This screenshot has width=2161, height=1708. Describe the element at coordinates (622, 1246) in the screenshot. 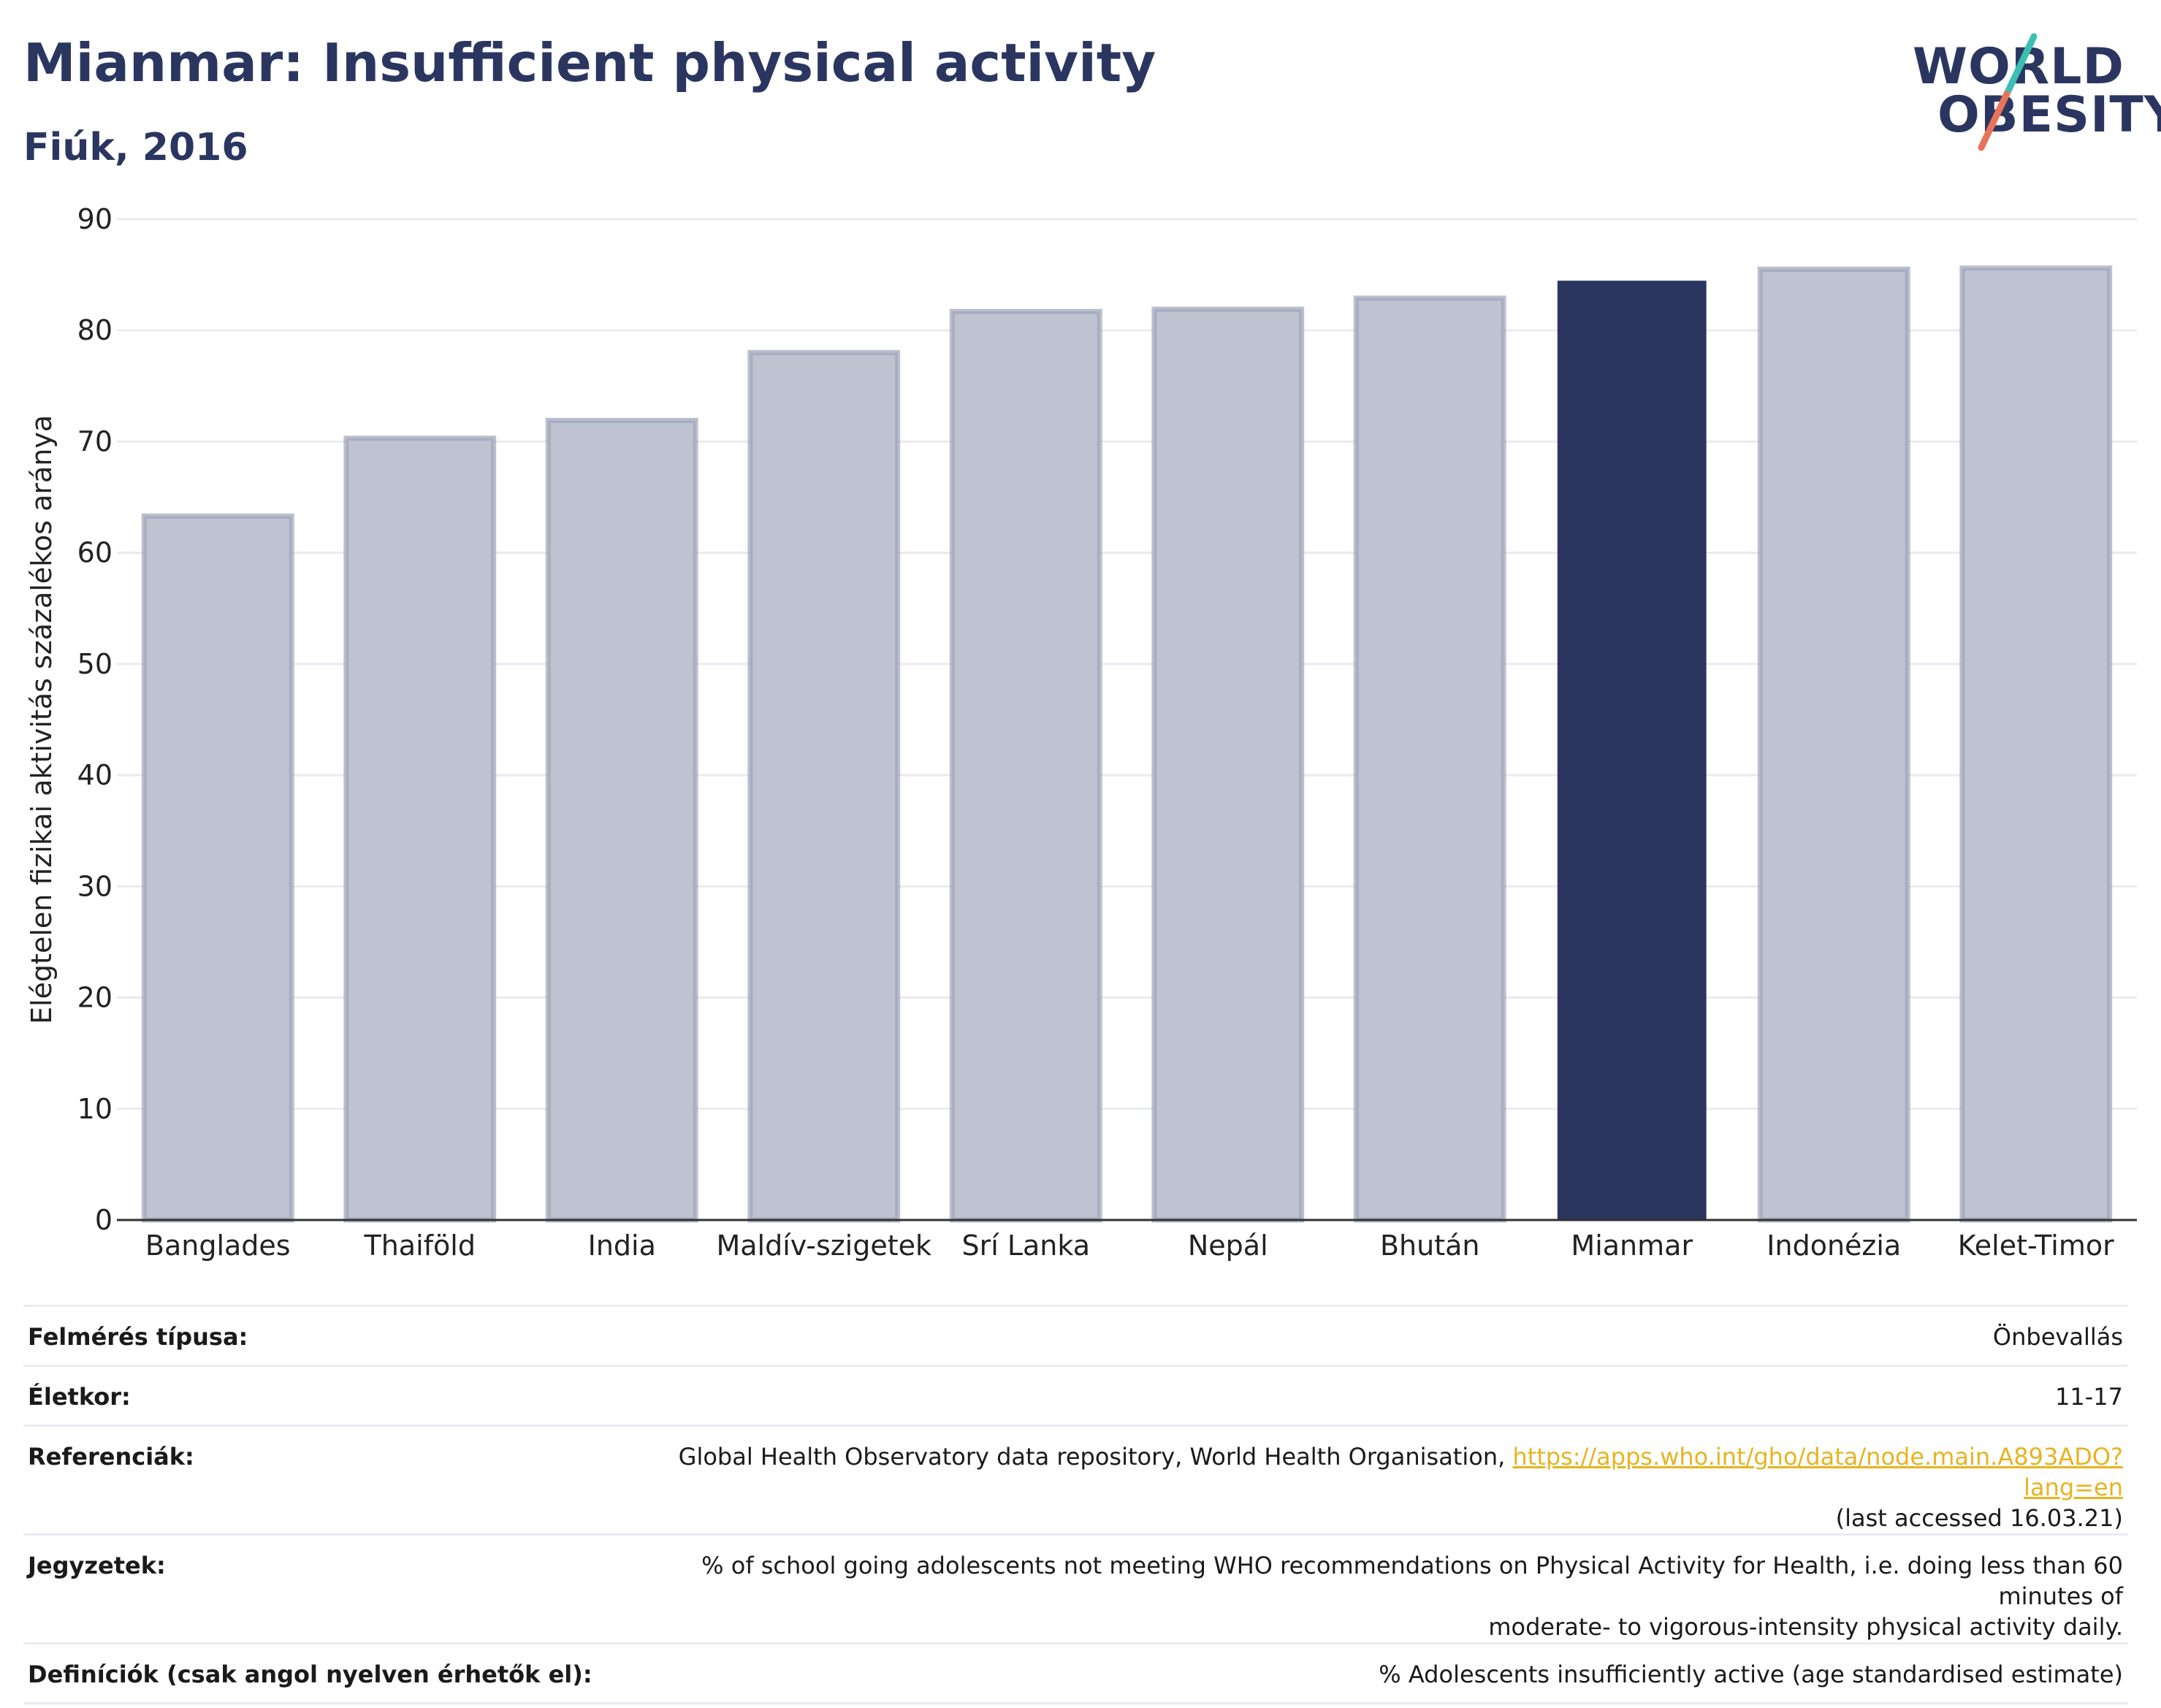

I see `x-category-label: India` at that location.